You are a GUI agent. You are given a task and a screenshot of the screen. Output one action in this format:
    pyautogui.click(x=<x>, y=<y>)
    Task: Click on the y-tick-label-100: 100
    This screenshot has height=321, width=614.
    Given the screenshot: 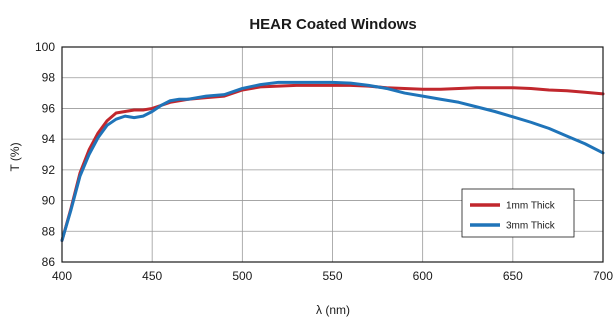 What is the action you would take?
    pyautogui.click(x=45, y=47)
    